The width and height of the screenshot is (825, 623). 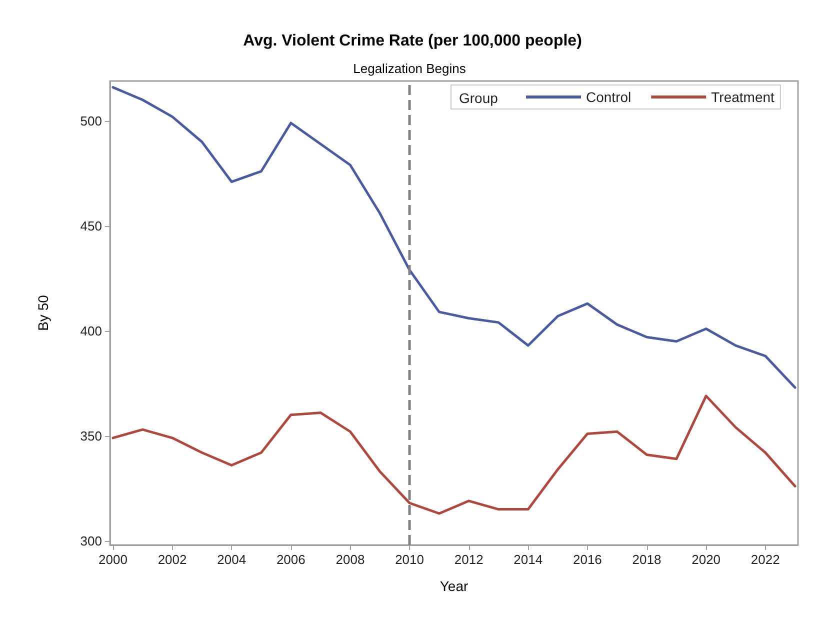 What do you see at coordinates (587, 559) in the screenshot?
I see `x-tick-label: 2016` at bounding box center [587, 559].